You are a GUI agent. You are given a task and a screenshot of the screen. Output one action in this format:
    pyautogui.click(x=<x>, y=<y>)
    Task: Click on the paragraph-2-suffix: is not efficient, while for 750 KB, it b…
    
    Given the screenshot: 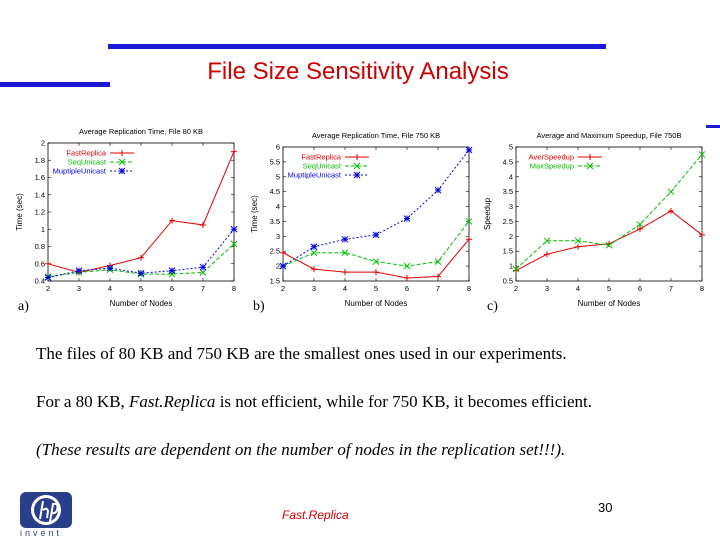 What is the action you would take?
    pyautogui.click(x=404, y=401)
    